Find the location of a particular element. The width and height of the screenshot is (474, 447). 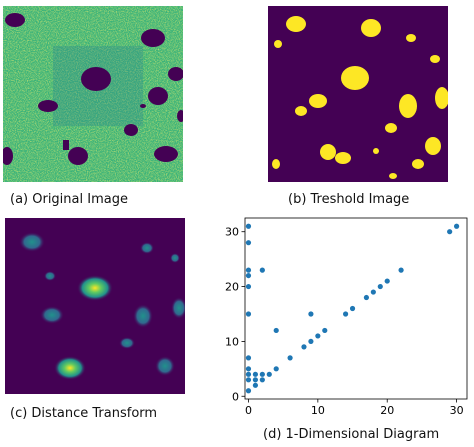

caption-distance-transform: (c) Distance Transform is located at coordinates (84, 413).